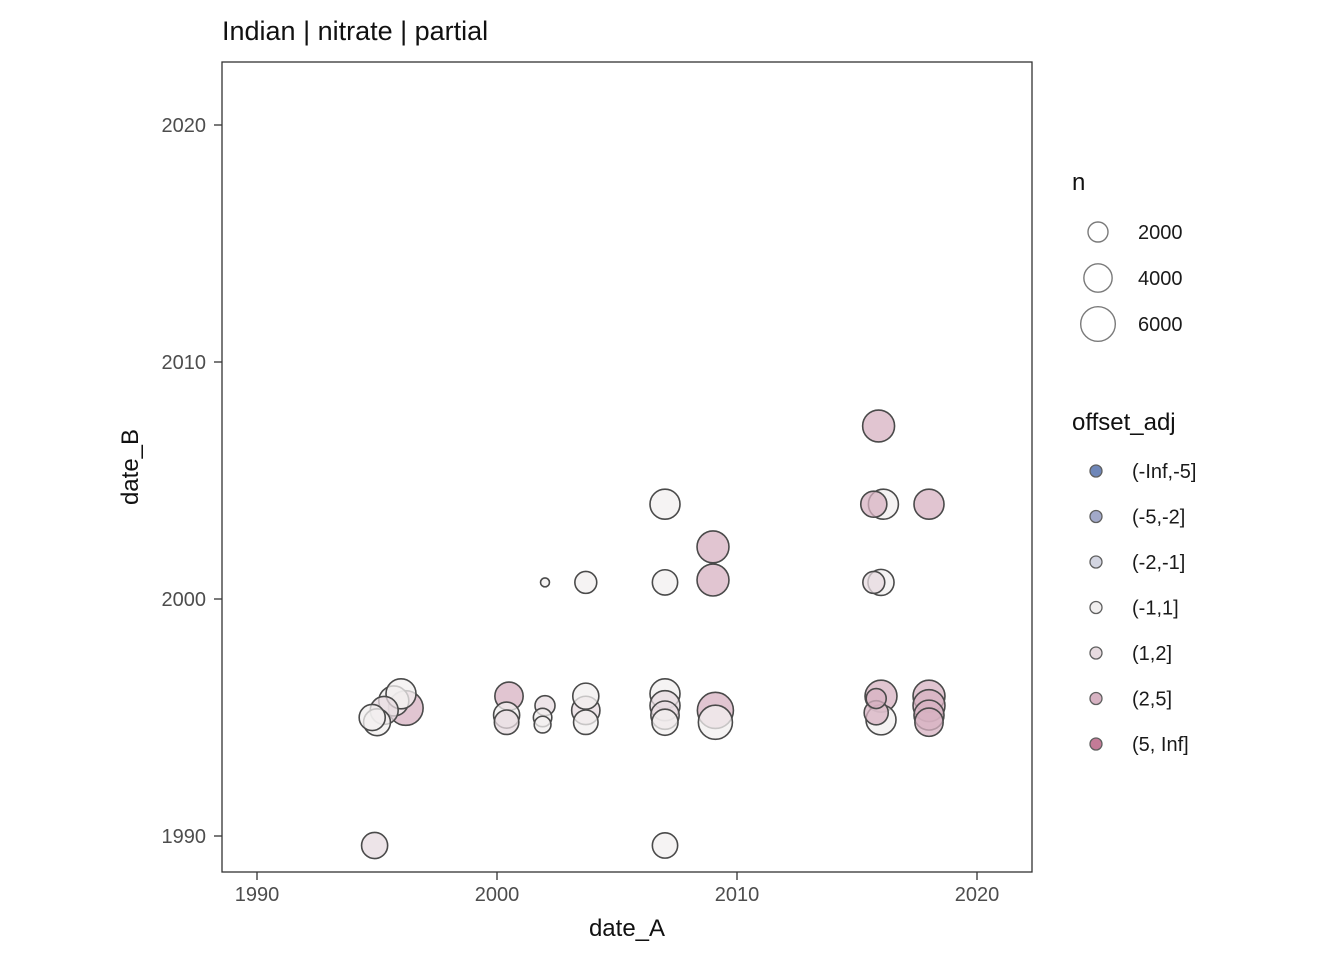  What do you see at coordinates (1160, 745) in the screenshot?
I see `color-legend-label: (5, Inf]` at bounding box center [1160, 745].